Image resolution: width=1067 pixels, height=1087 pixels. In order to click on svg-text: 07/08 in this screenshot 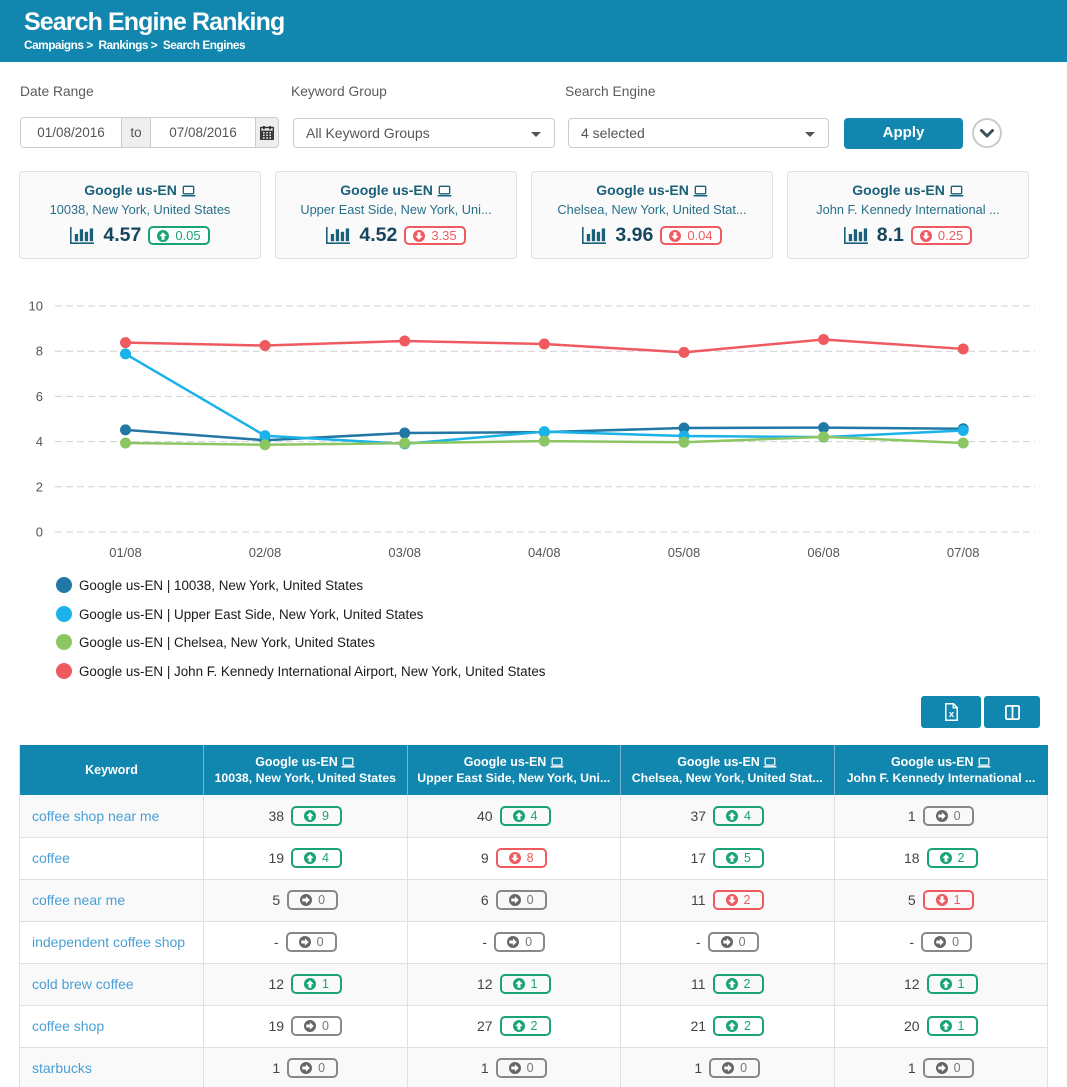, I will do `click(963, 552)`.